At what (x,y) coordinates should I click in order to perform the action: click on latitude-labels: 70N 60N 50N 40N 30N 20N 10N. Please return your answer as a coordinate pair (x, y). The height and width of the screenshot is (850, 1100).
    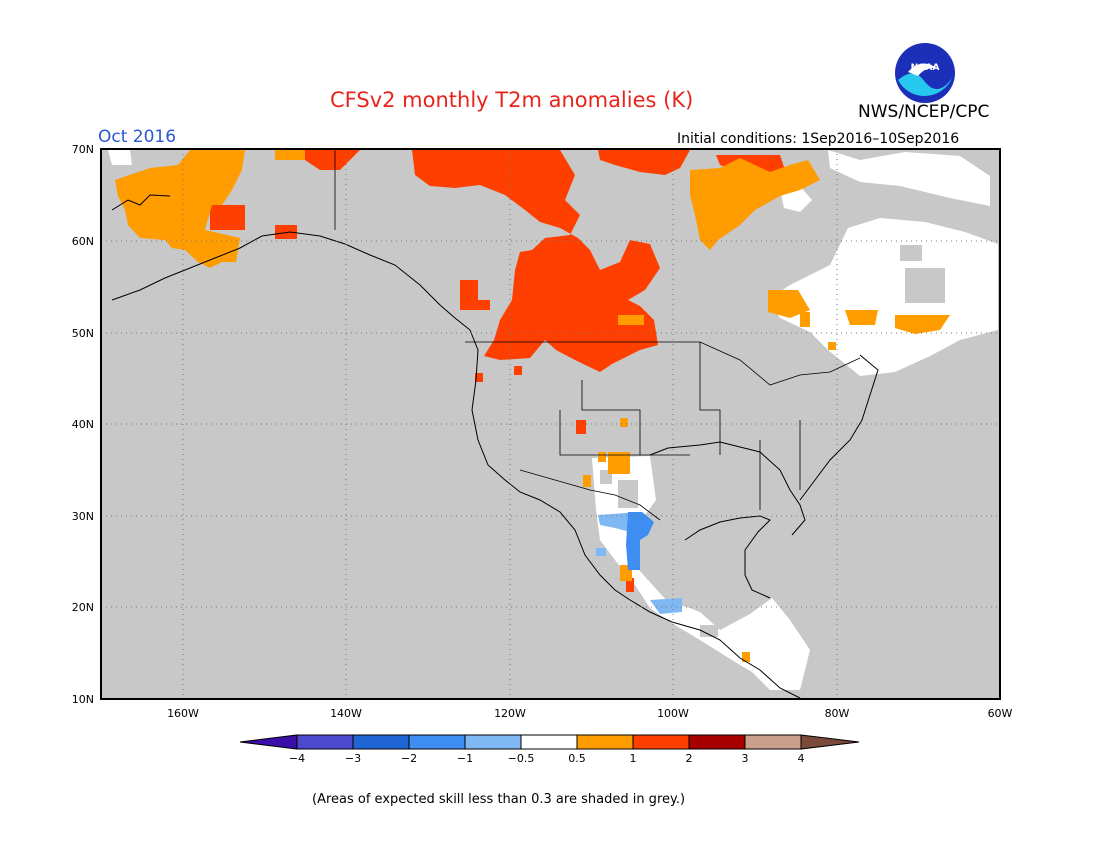
    Looking at the image, I should click on (83, 424).